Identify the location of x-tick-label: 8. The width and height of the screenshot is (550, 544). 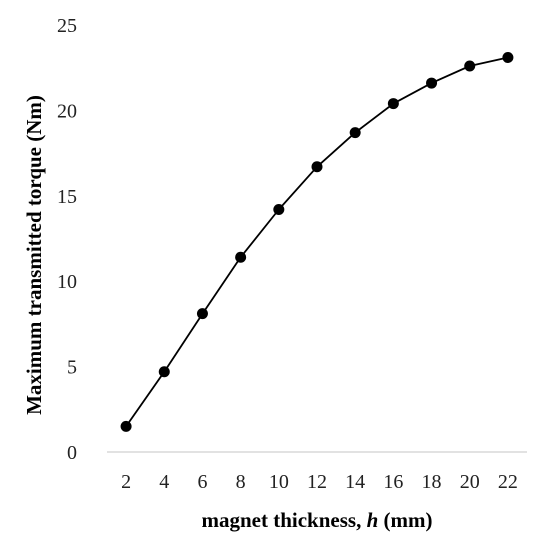
(241, 482).